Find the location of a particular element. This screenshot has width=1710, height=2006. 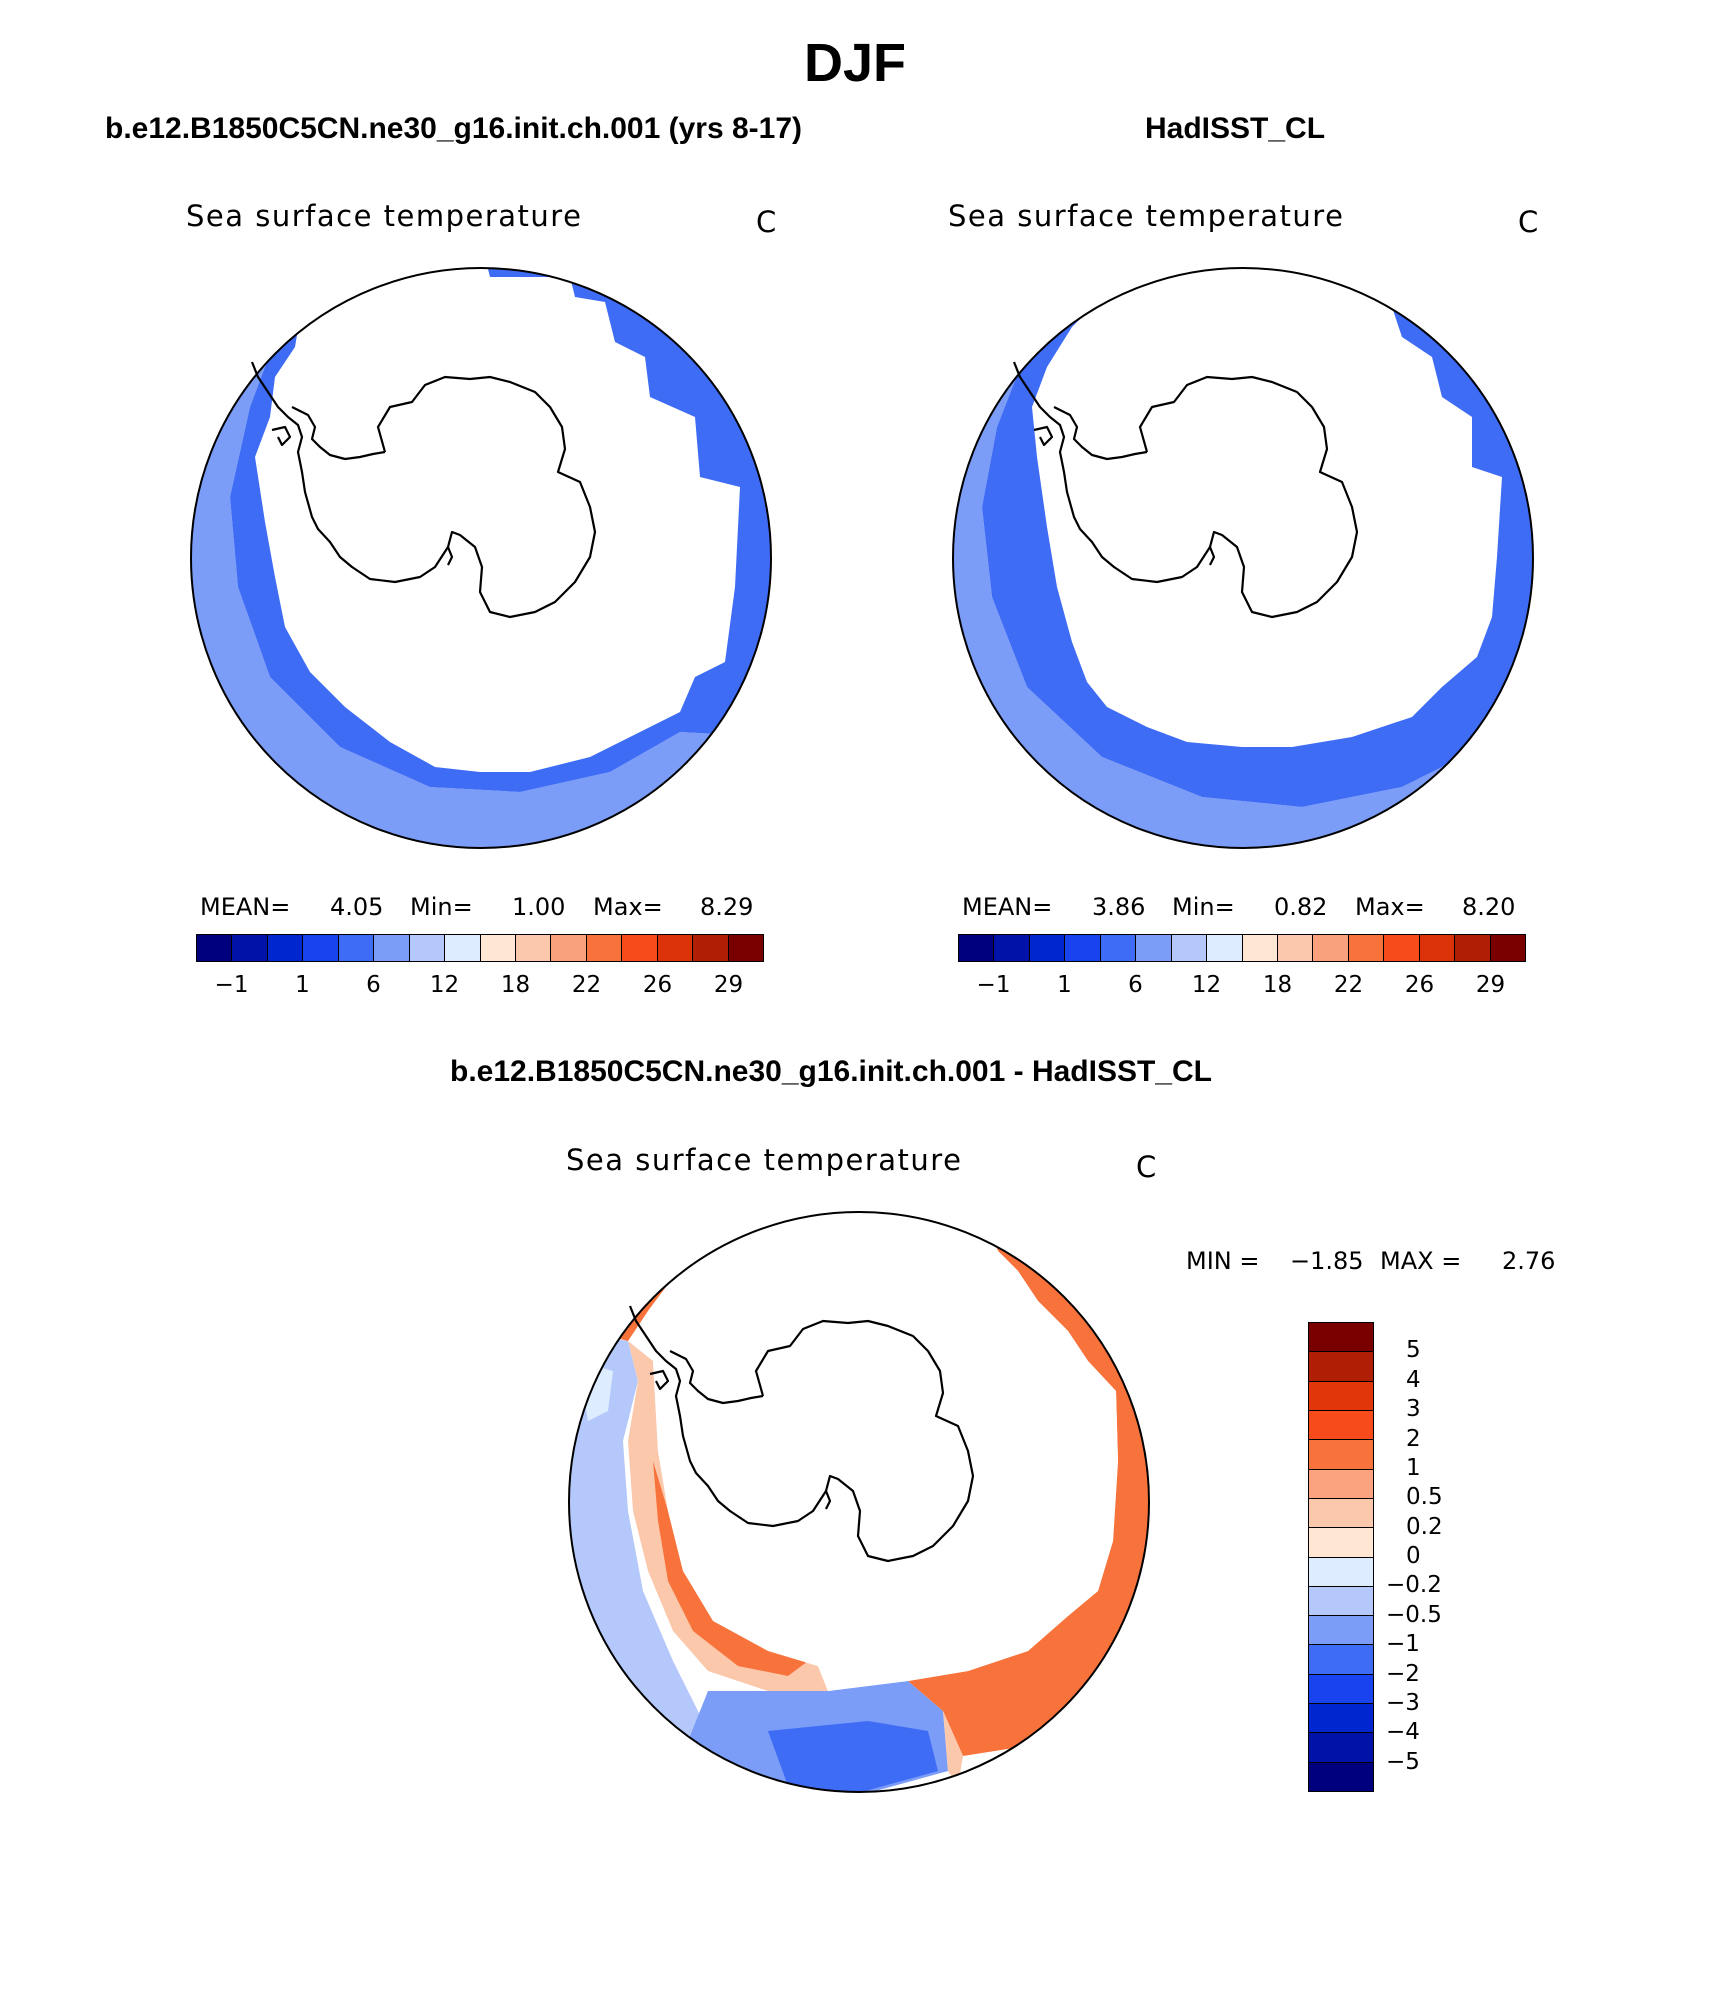

diff-colorbar-tick-label: −3 is located at coordinates (1403, 1702).